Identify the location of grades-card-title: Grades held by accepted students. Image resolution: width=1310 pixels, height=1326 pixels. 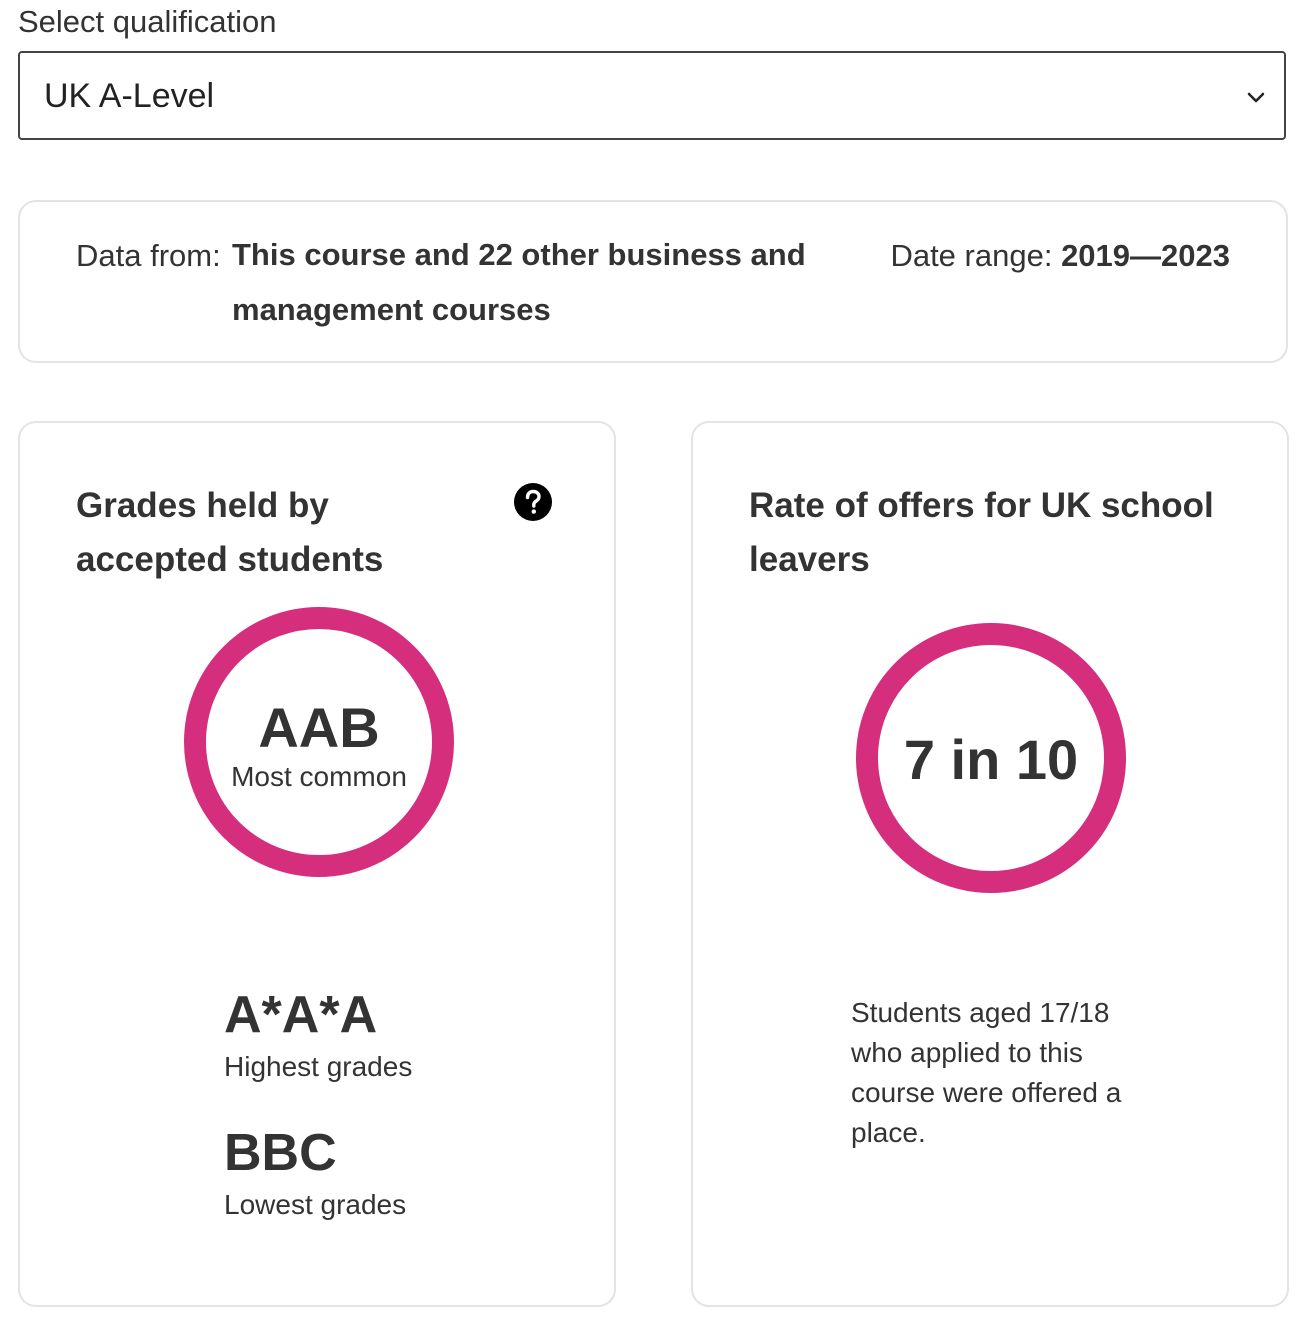
(230, 532).